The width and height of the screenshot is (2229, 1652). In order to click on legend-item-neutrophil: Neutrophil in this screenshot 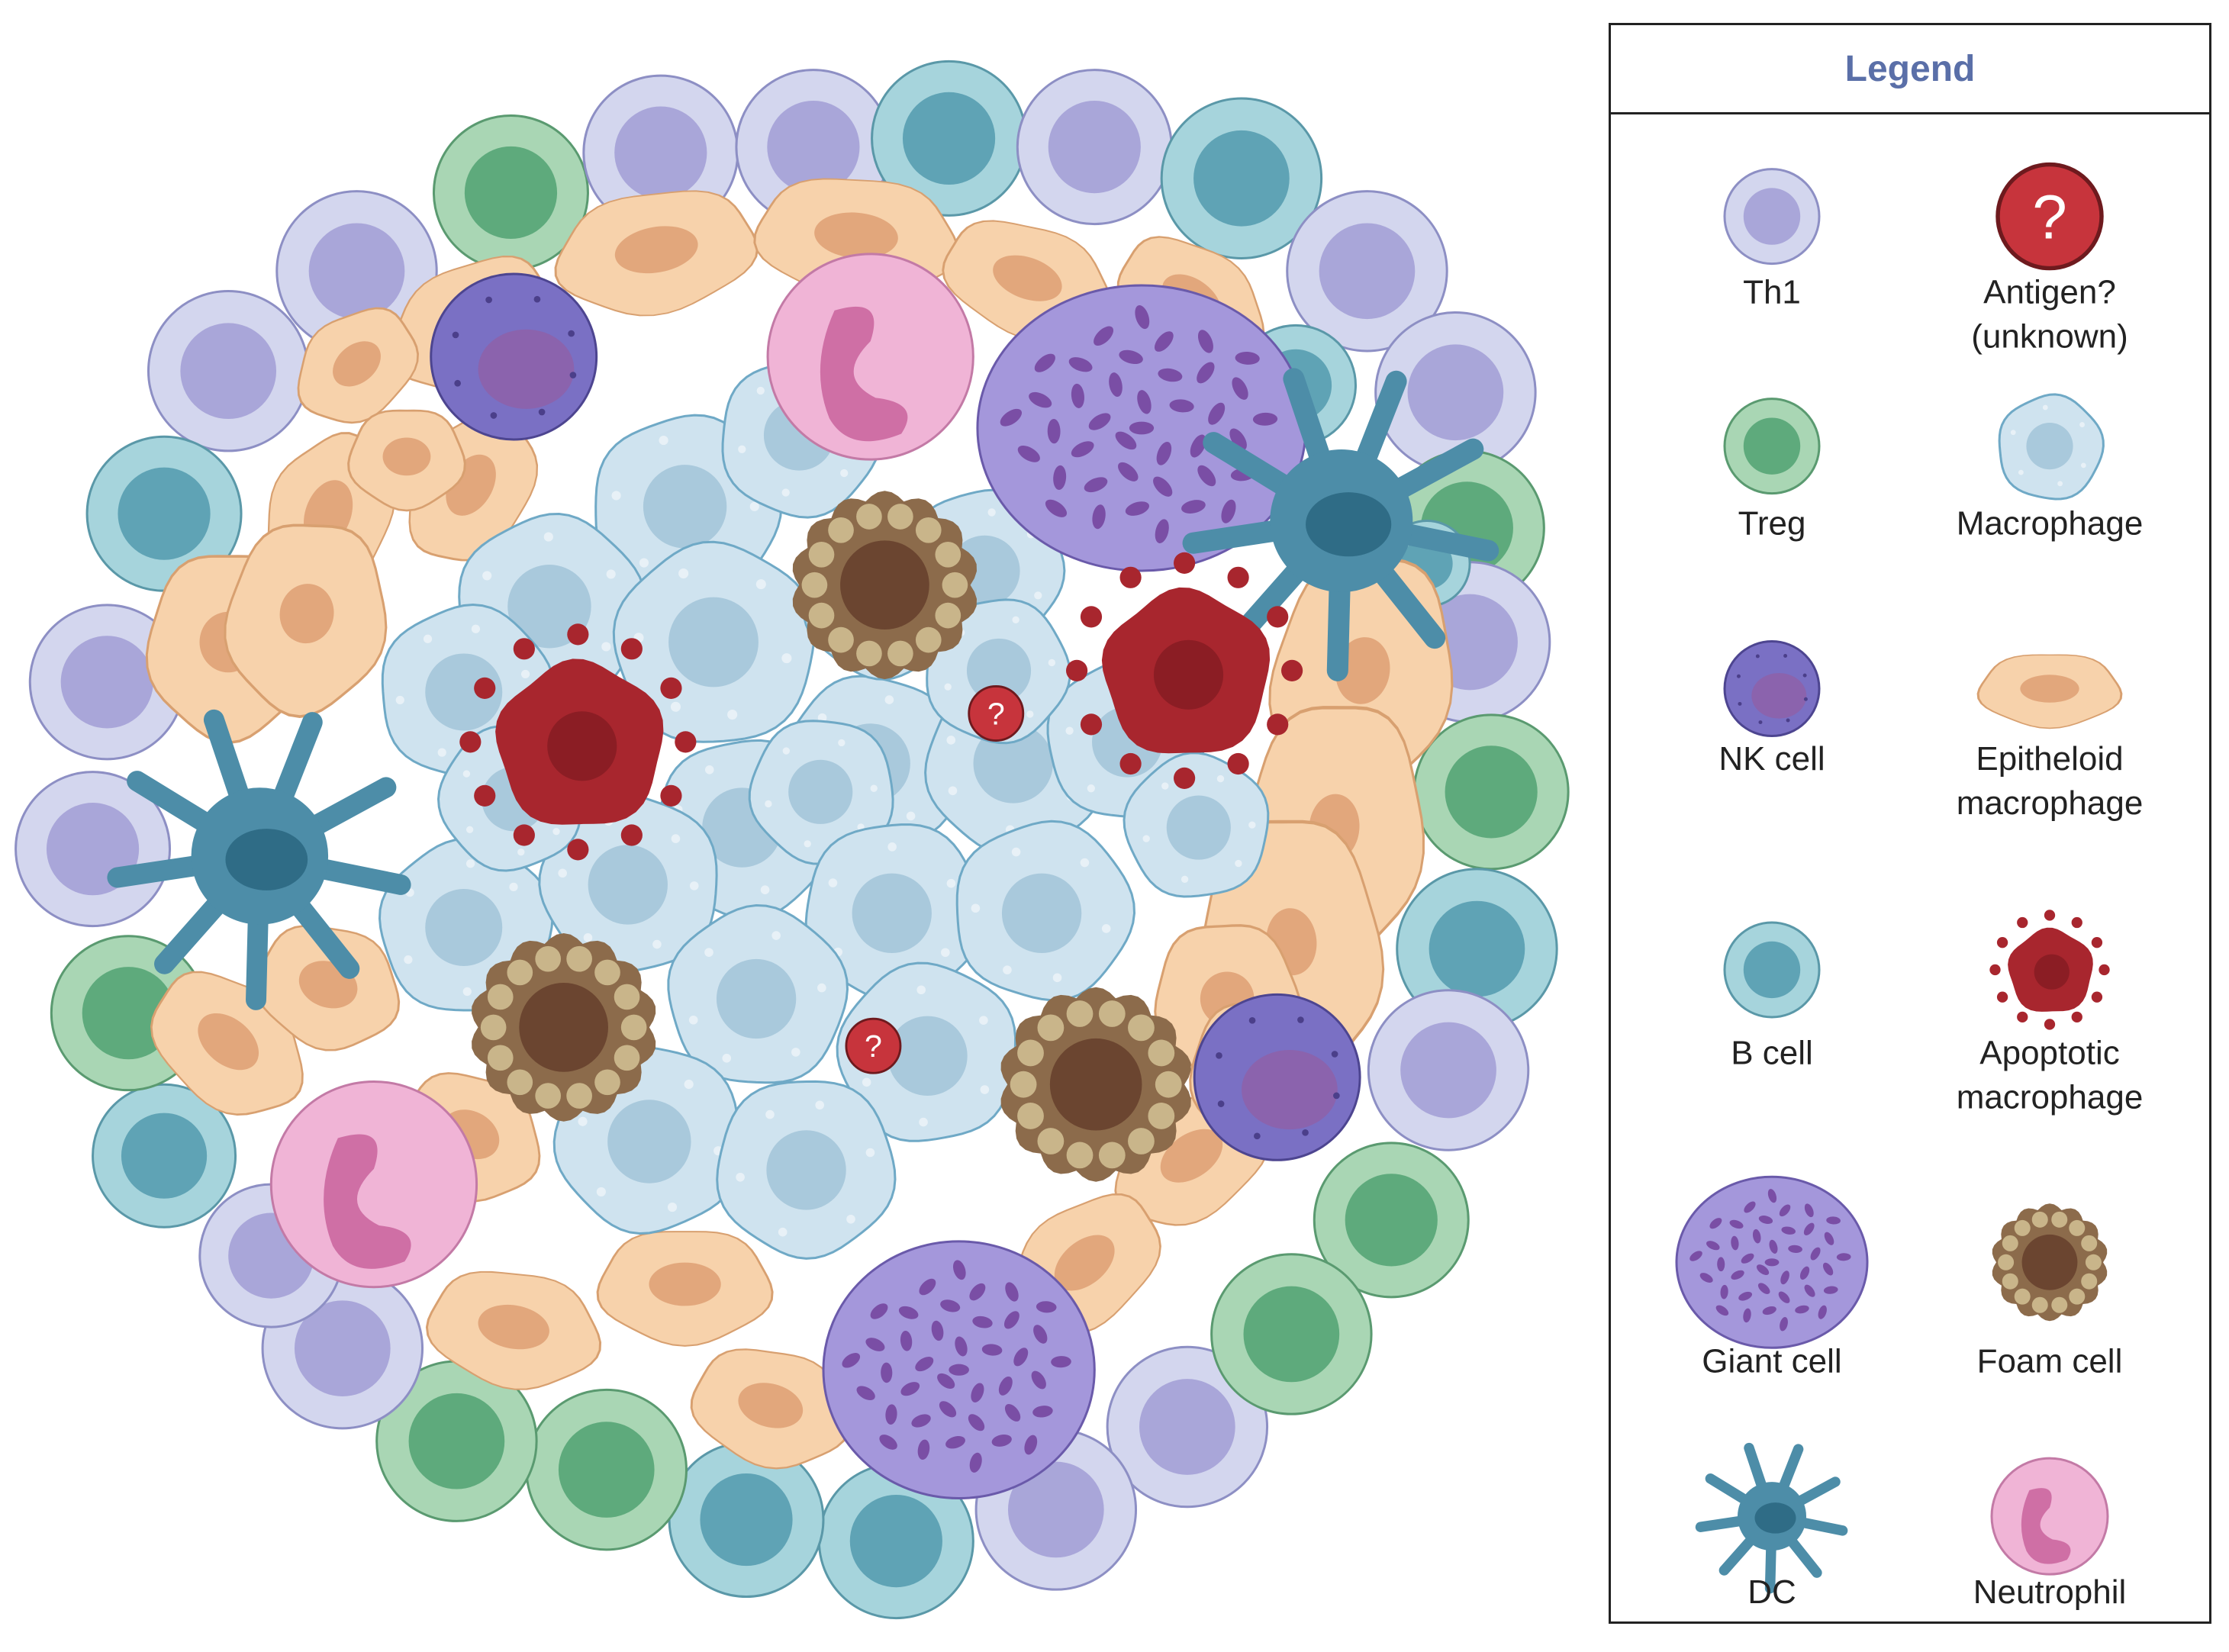, I will do `click(2050, 1534)`.